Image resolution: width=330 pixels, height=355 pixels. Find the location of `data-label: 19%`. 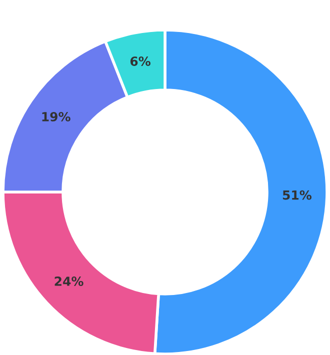

data-label: 19% is located at coordinates (56, 117).